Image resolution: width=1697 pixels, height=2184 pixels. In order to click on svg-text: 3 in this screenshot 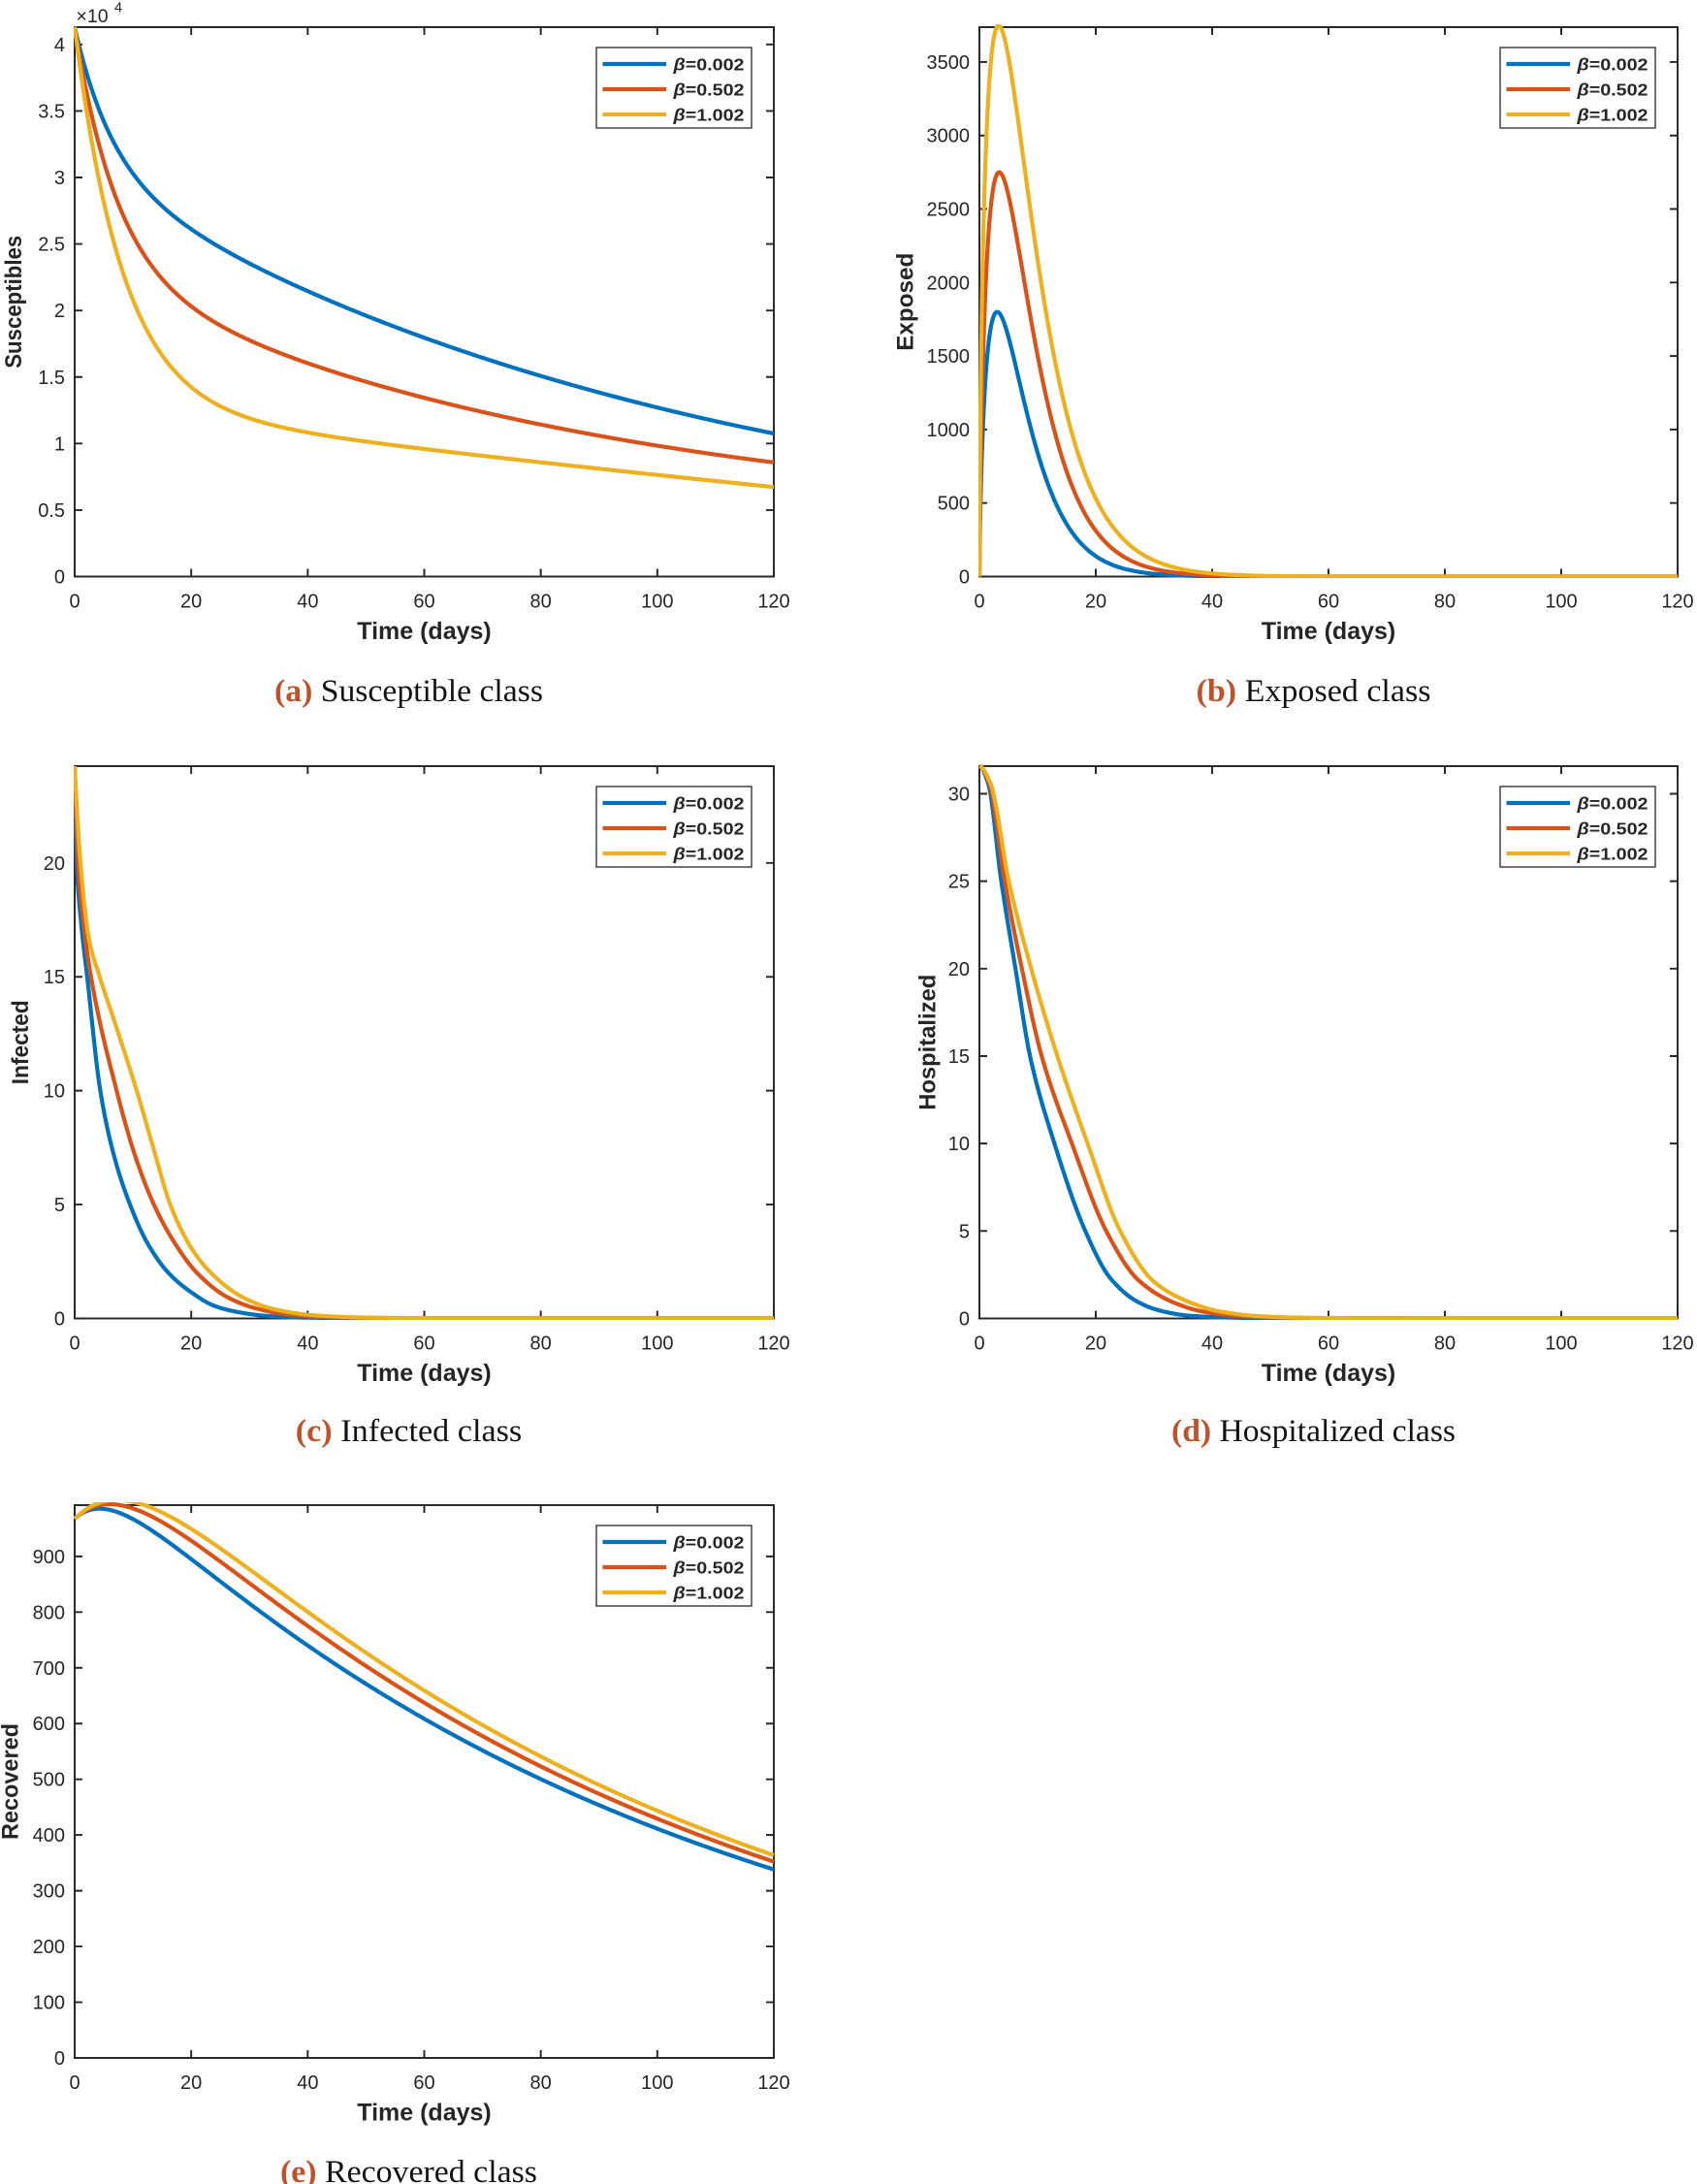, I will do `click(59, 178)`.